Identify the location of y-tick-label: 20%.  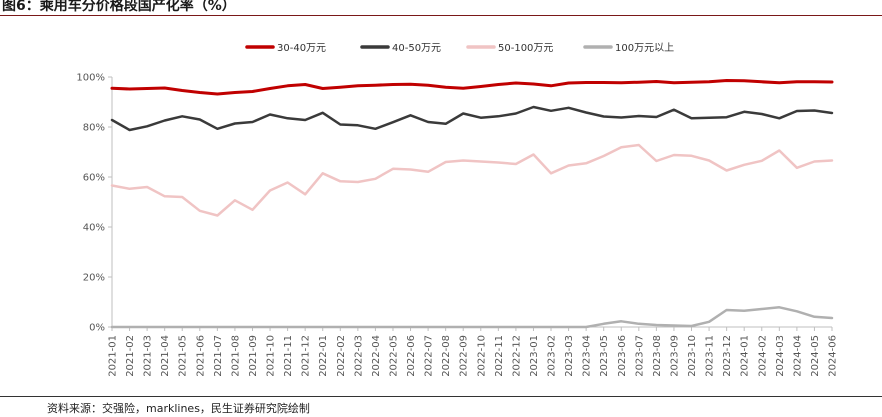
(94, 278).